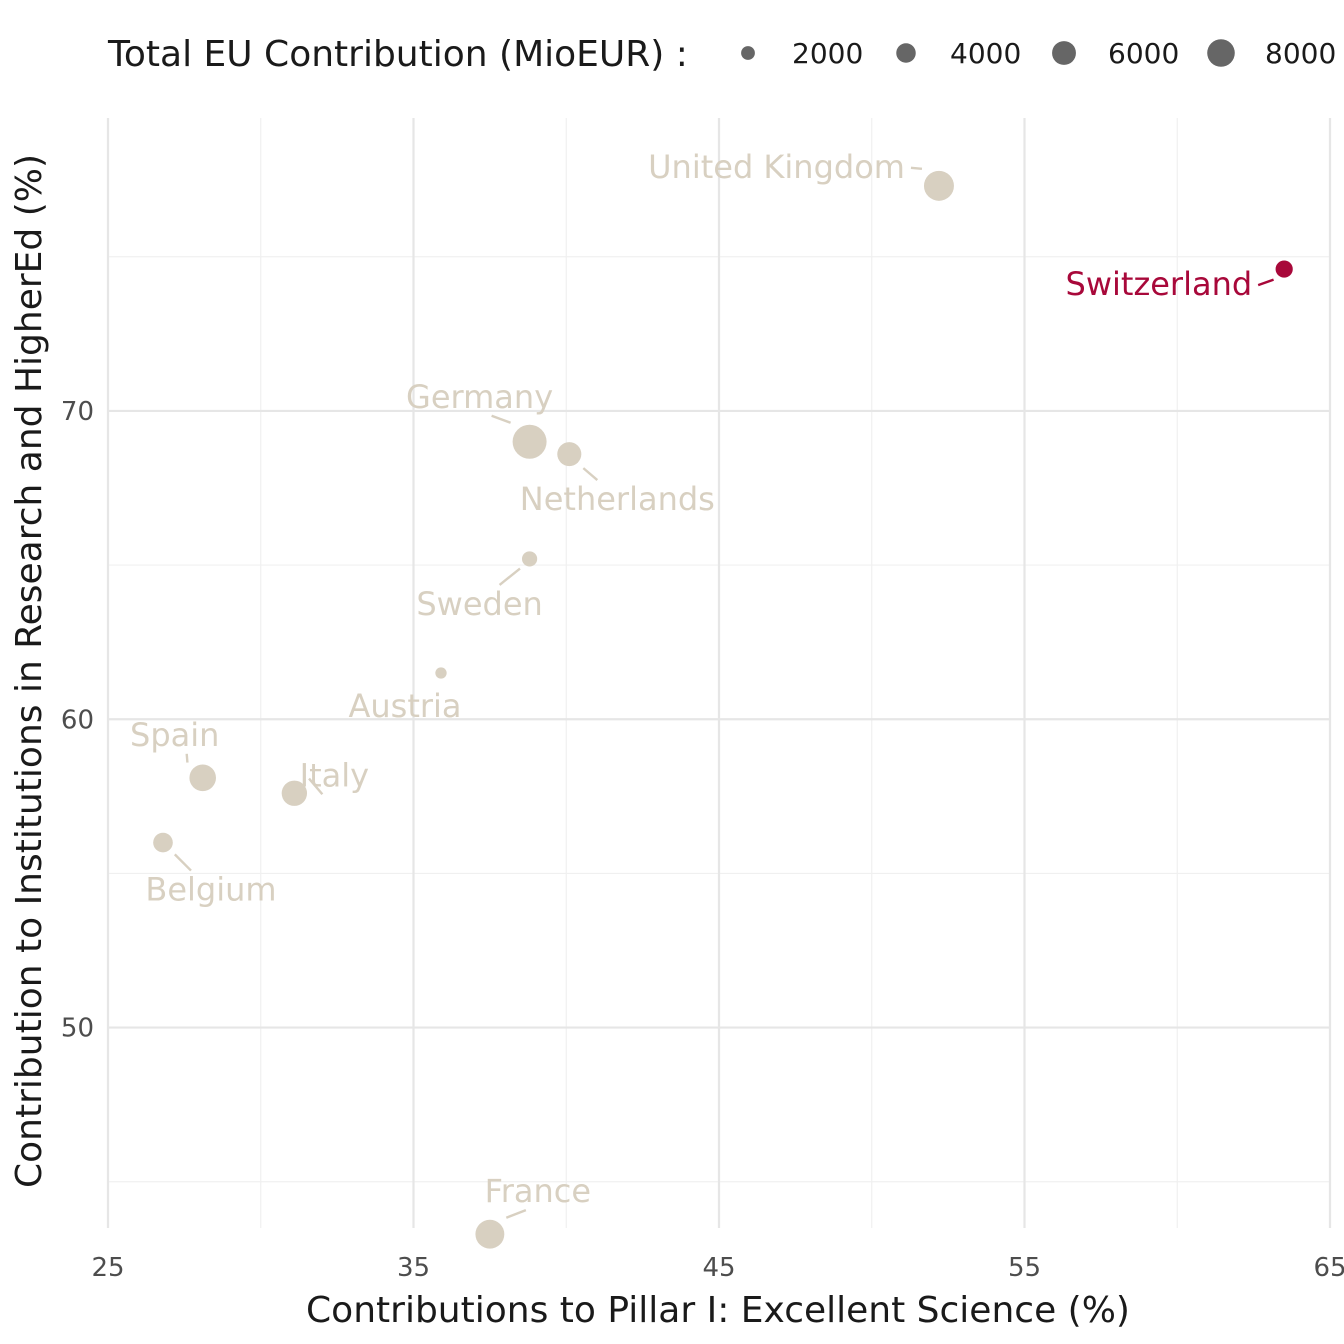 The width and height of the screenshot is (1344, 1344). Describe the element at coordinates (479, 604) in the screenshot. I see `data-label-sweden: Sweden` at that location.